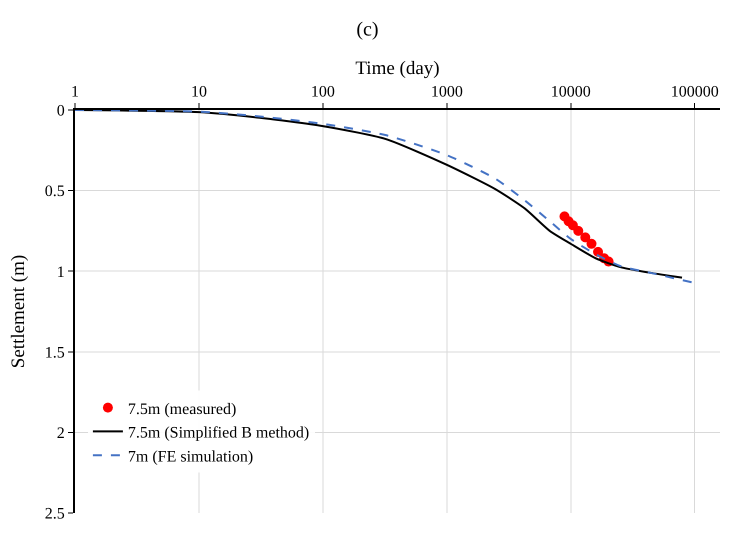 The height and width of the screenshot is (535, 735). I want to click on y-tick-label: 0.5, so click(54, 191).